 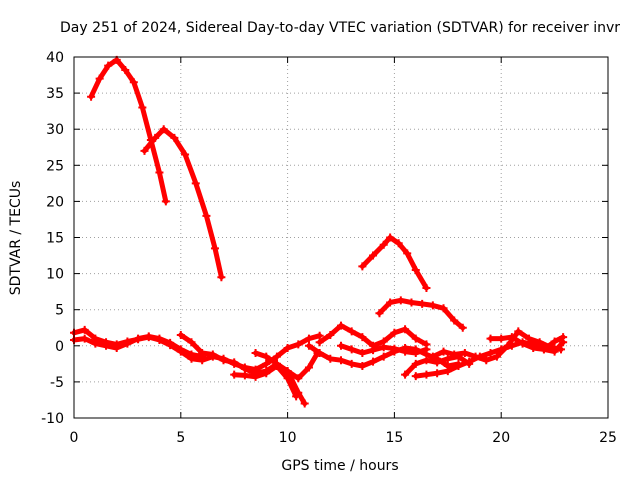 What do you see at coordinates (608, 438) in the screenshot?
I see `x-tick-label: 25` at bounding box center [608, 438].